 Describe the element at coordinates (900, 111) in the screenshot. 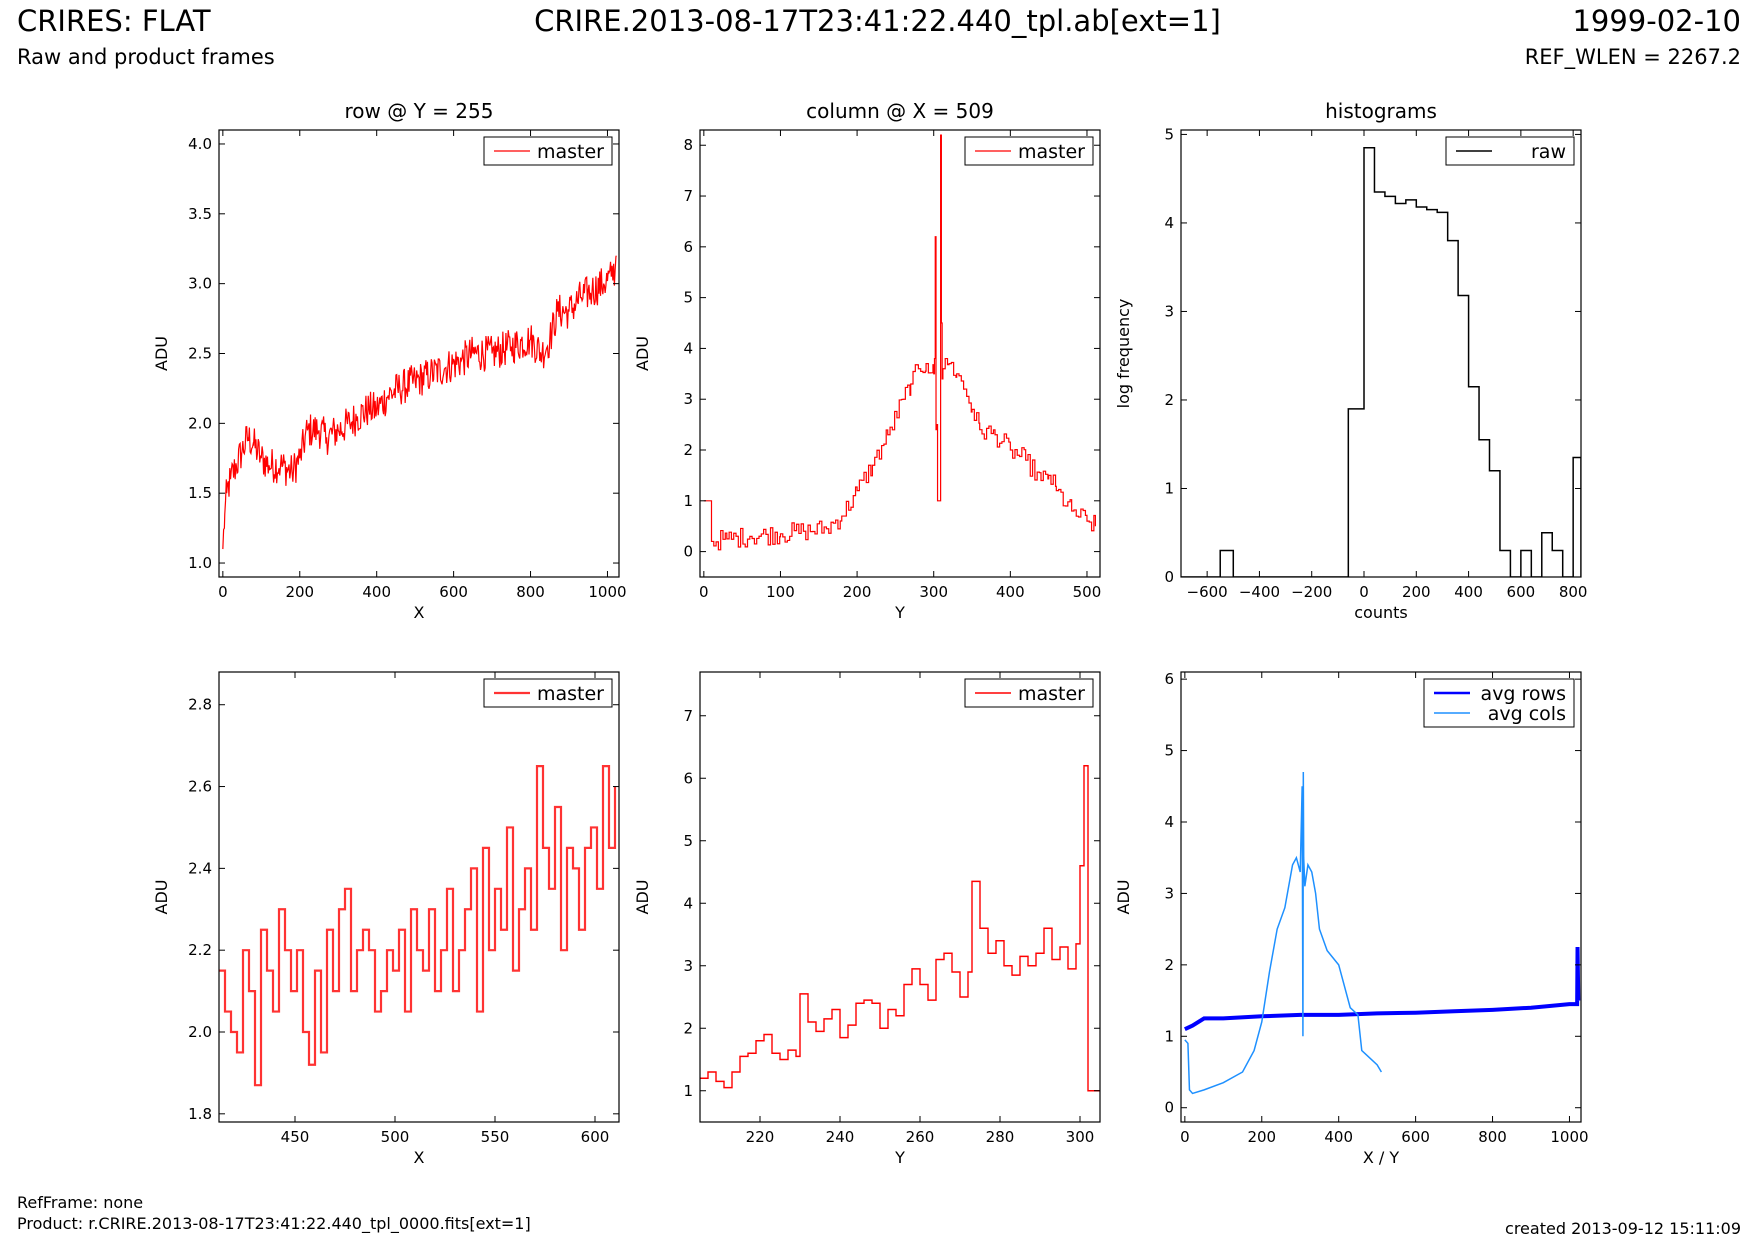

I see `chart-title: column @ X = 509` at that location.